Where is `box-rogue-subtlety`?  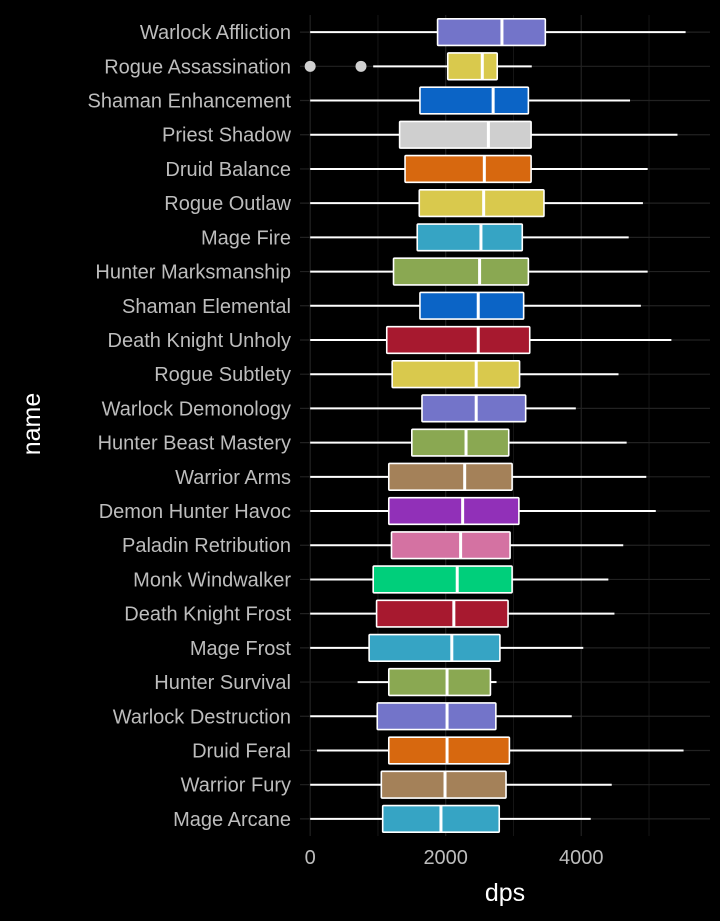
box-rogue-subtlety is located at coordinates (464, 374).